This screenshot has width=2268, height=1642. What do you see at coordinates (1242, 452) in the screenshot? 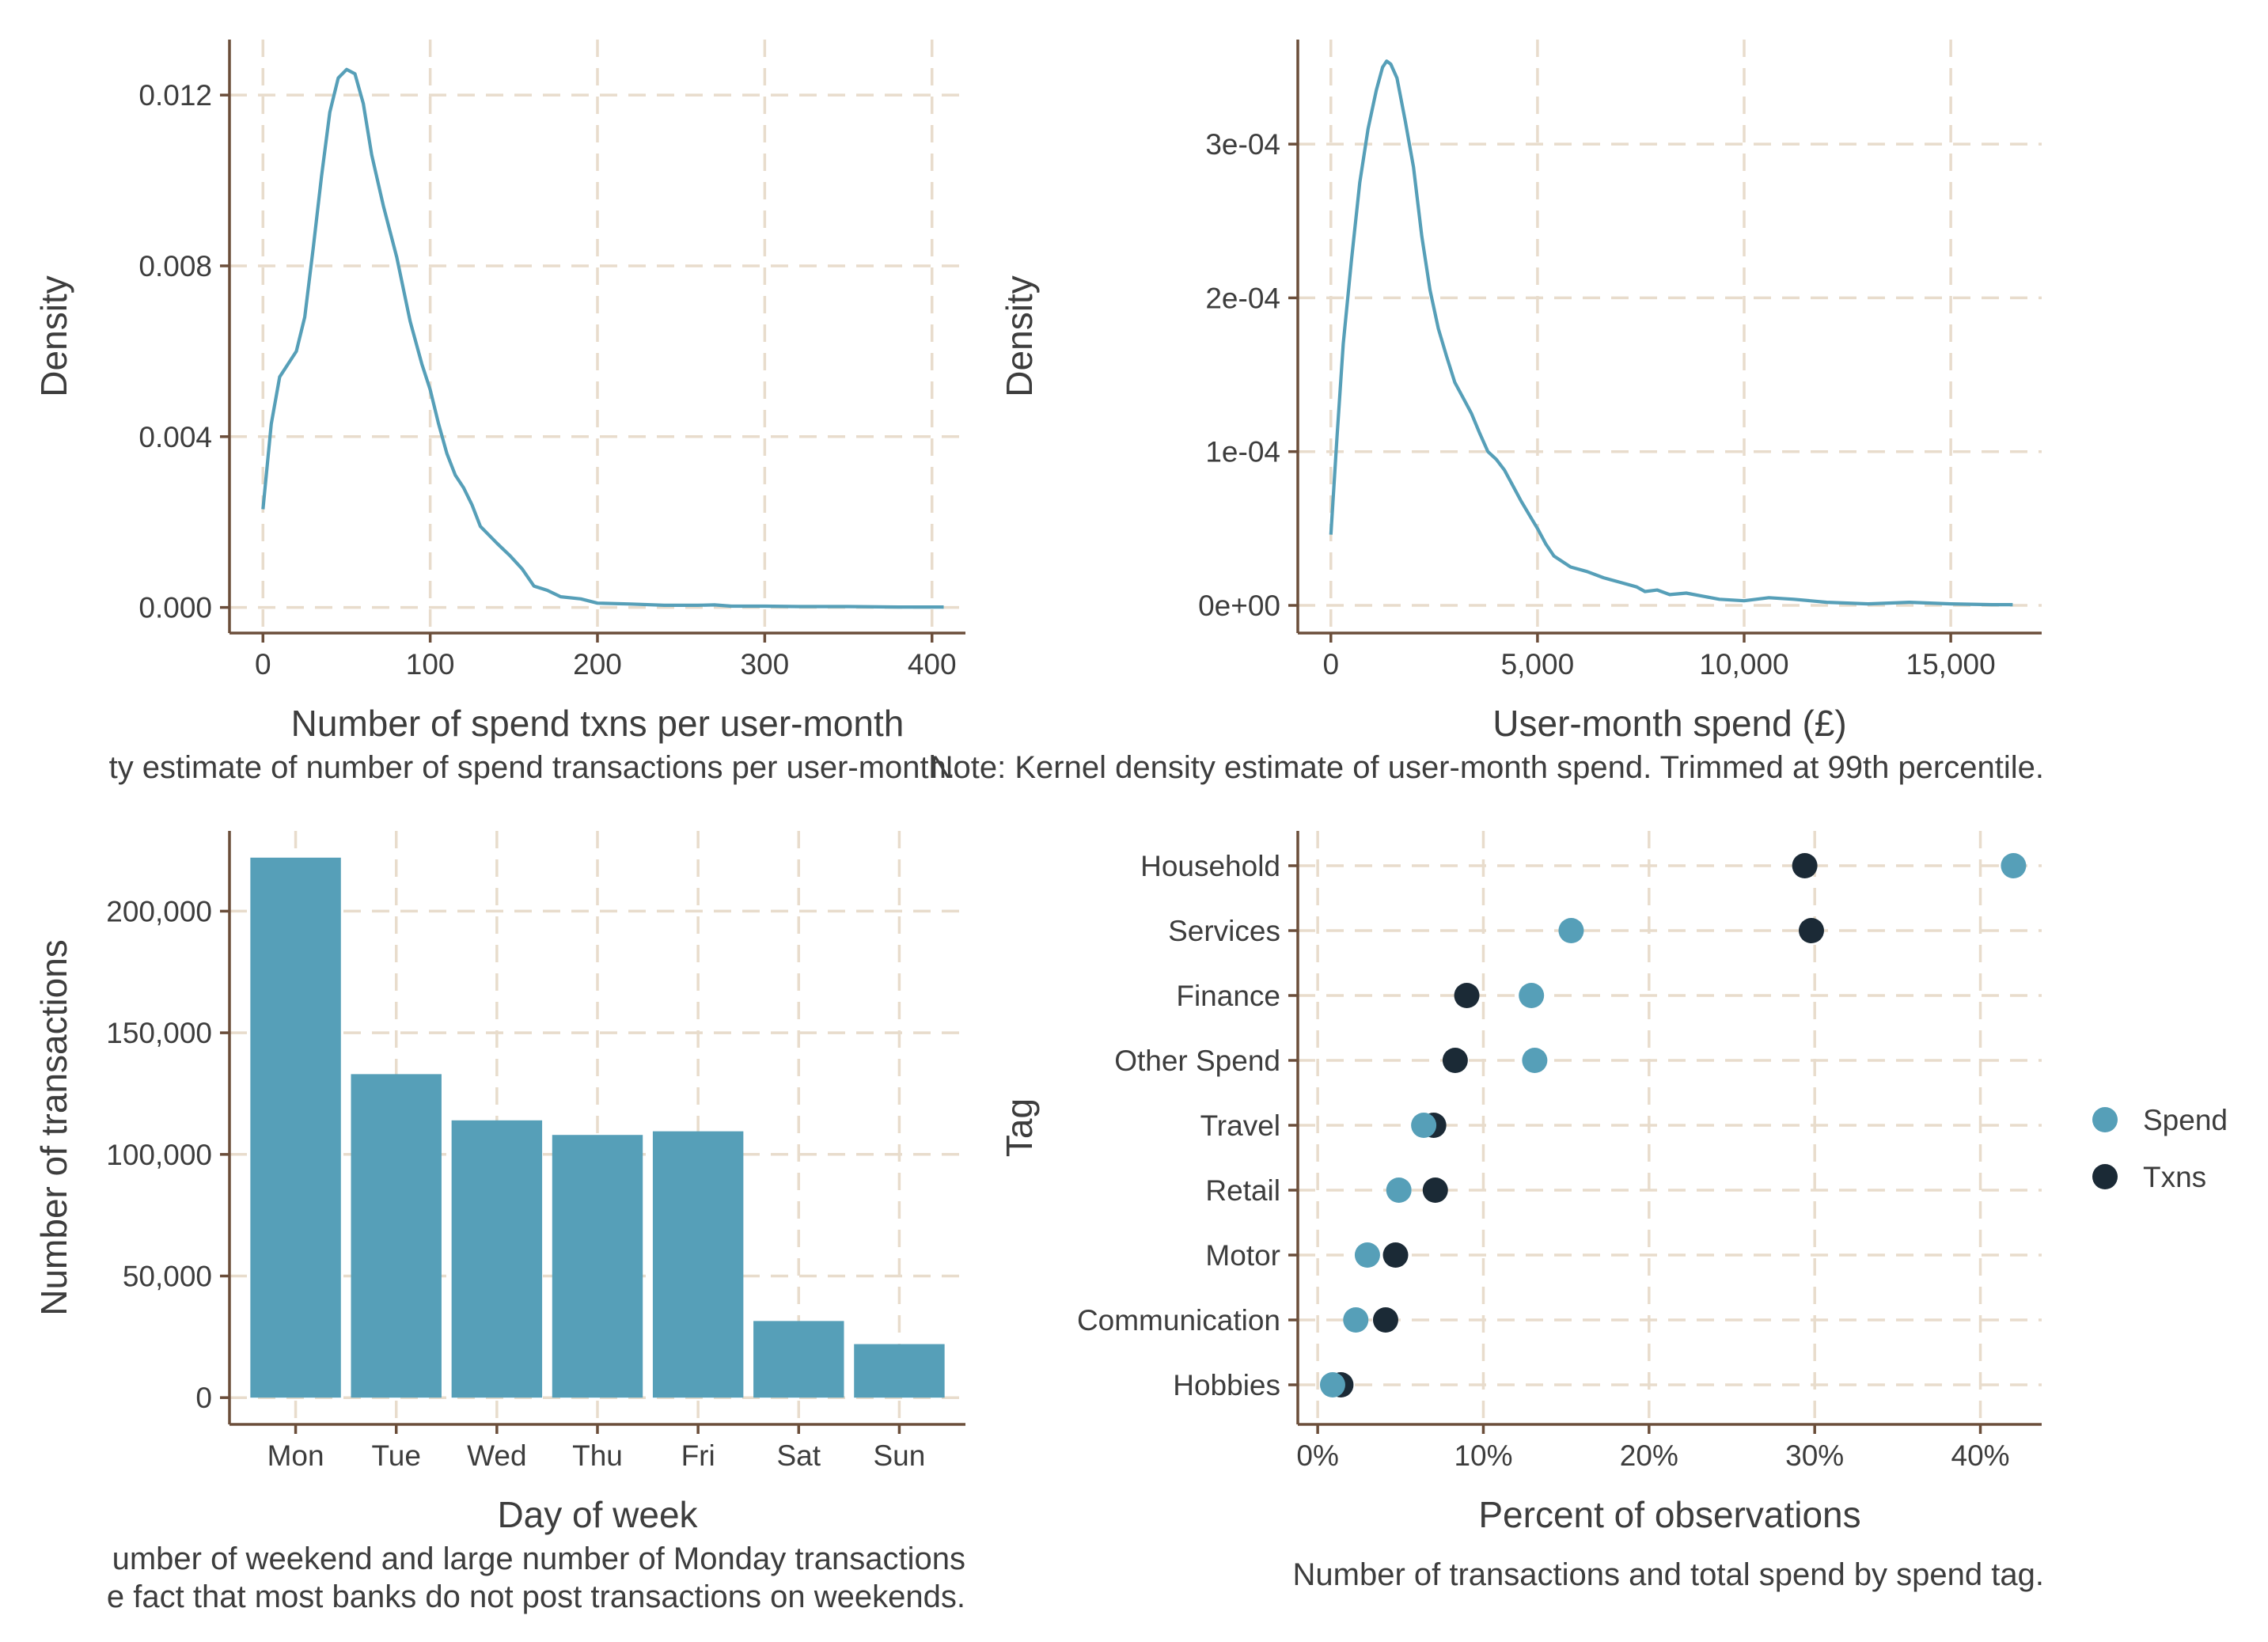
I see `y-tick-label: 1e-04` at bounding box center [1242, 452].